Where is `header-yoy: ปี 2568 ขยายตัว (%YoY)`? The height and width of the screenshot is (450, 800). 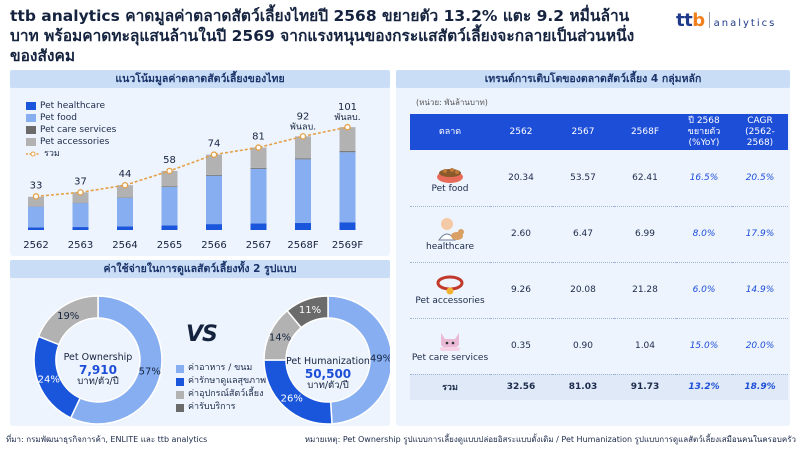 header-yoy: ปี 2568 ขยายตัว (%YoY) is located at coordinates (704, 132).